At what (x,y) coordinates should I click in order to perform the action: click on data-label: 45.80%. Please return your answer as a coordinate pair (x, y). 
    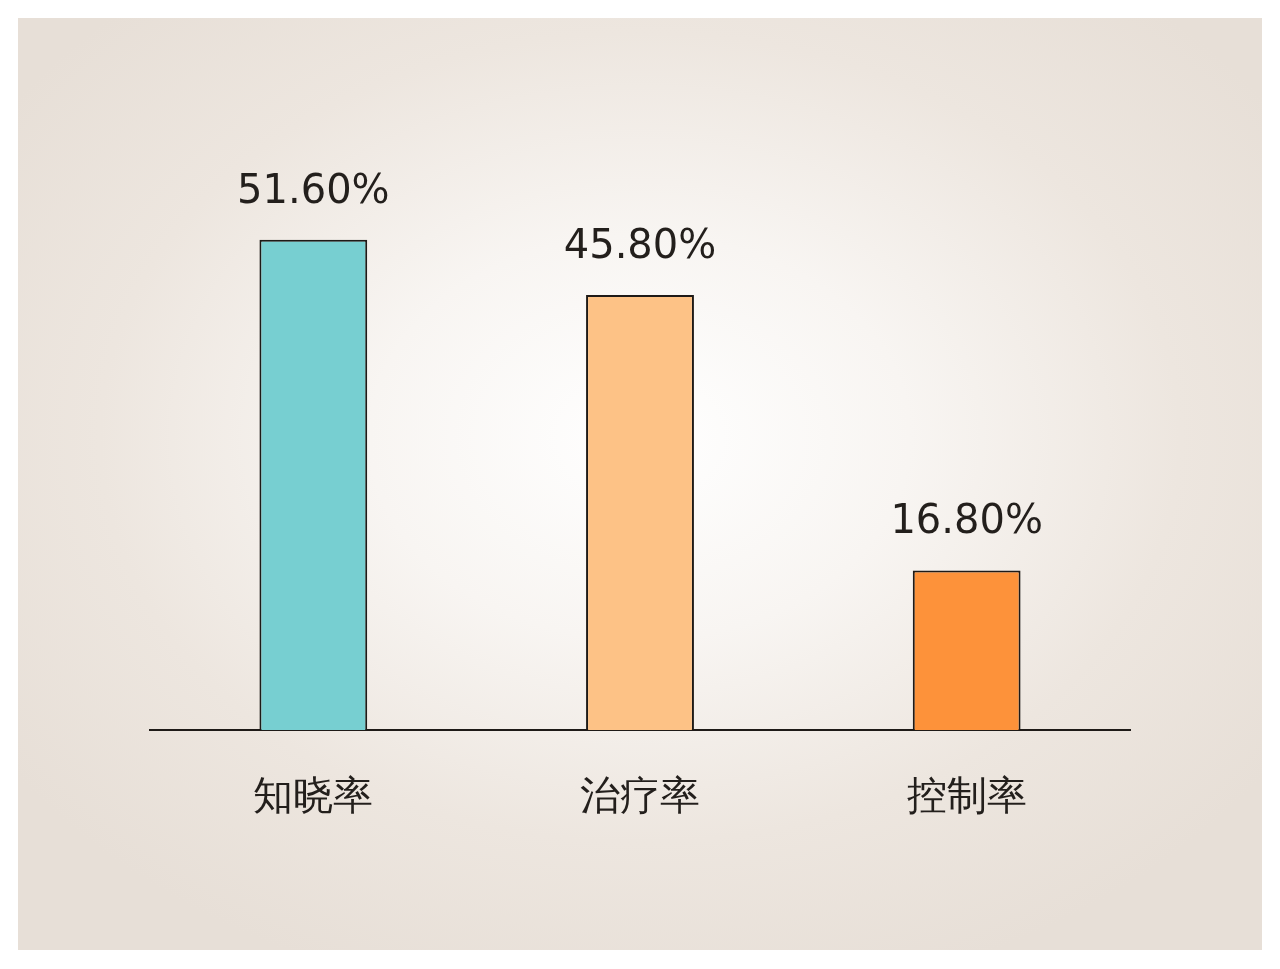
    Looking at the image, I should click on (640, 243).